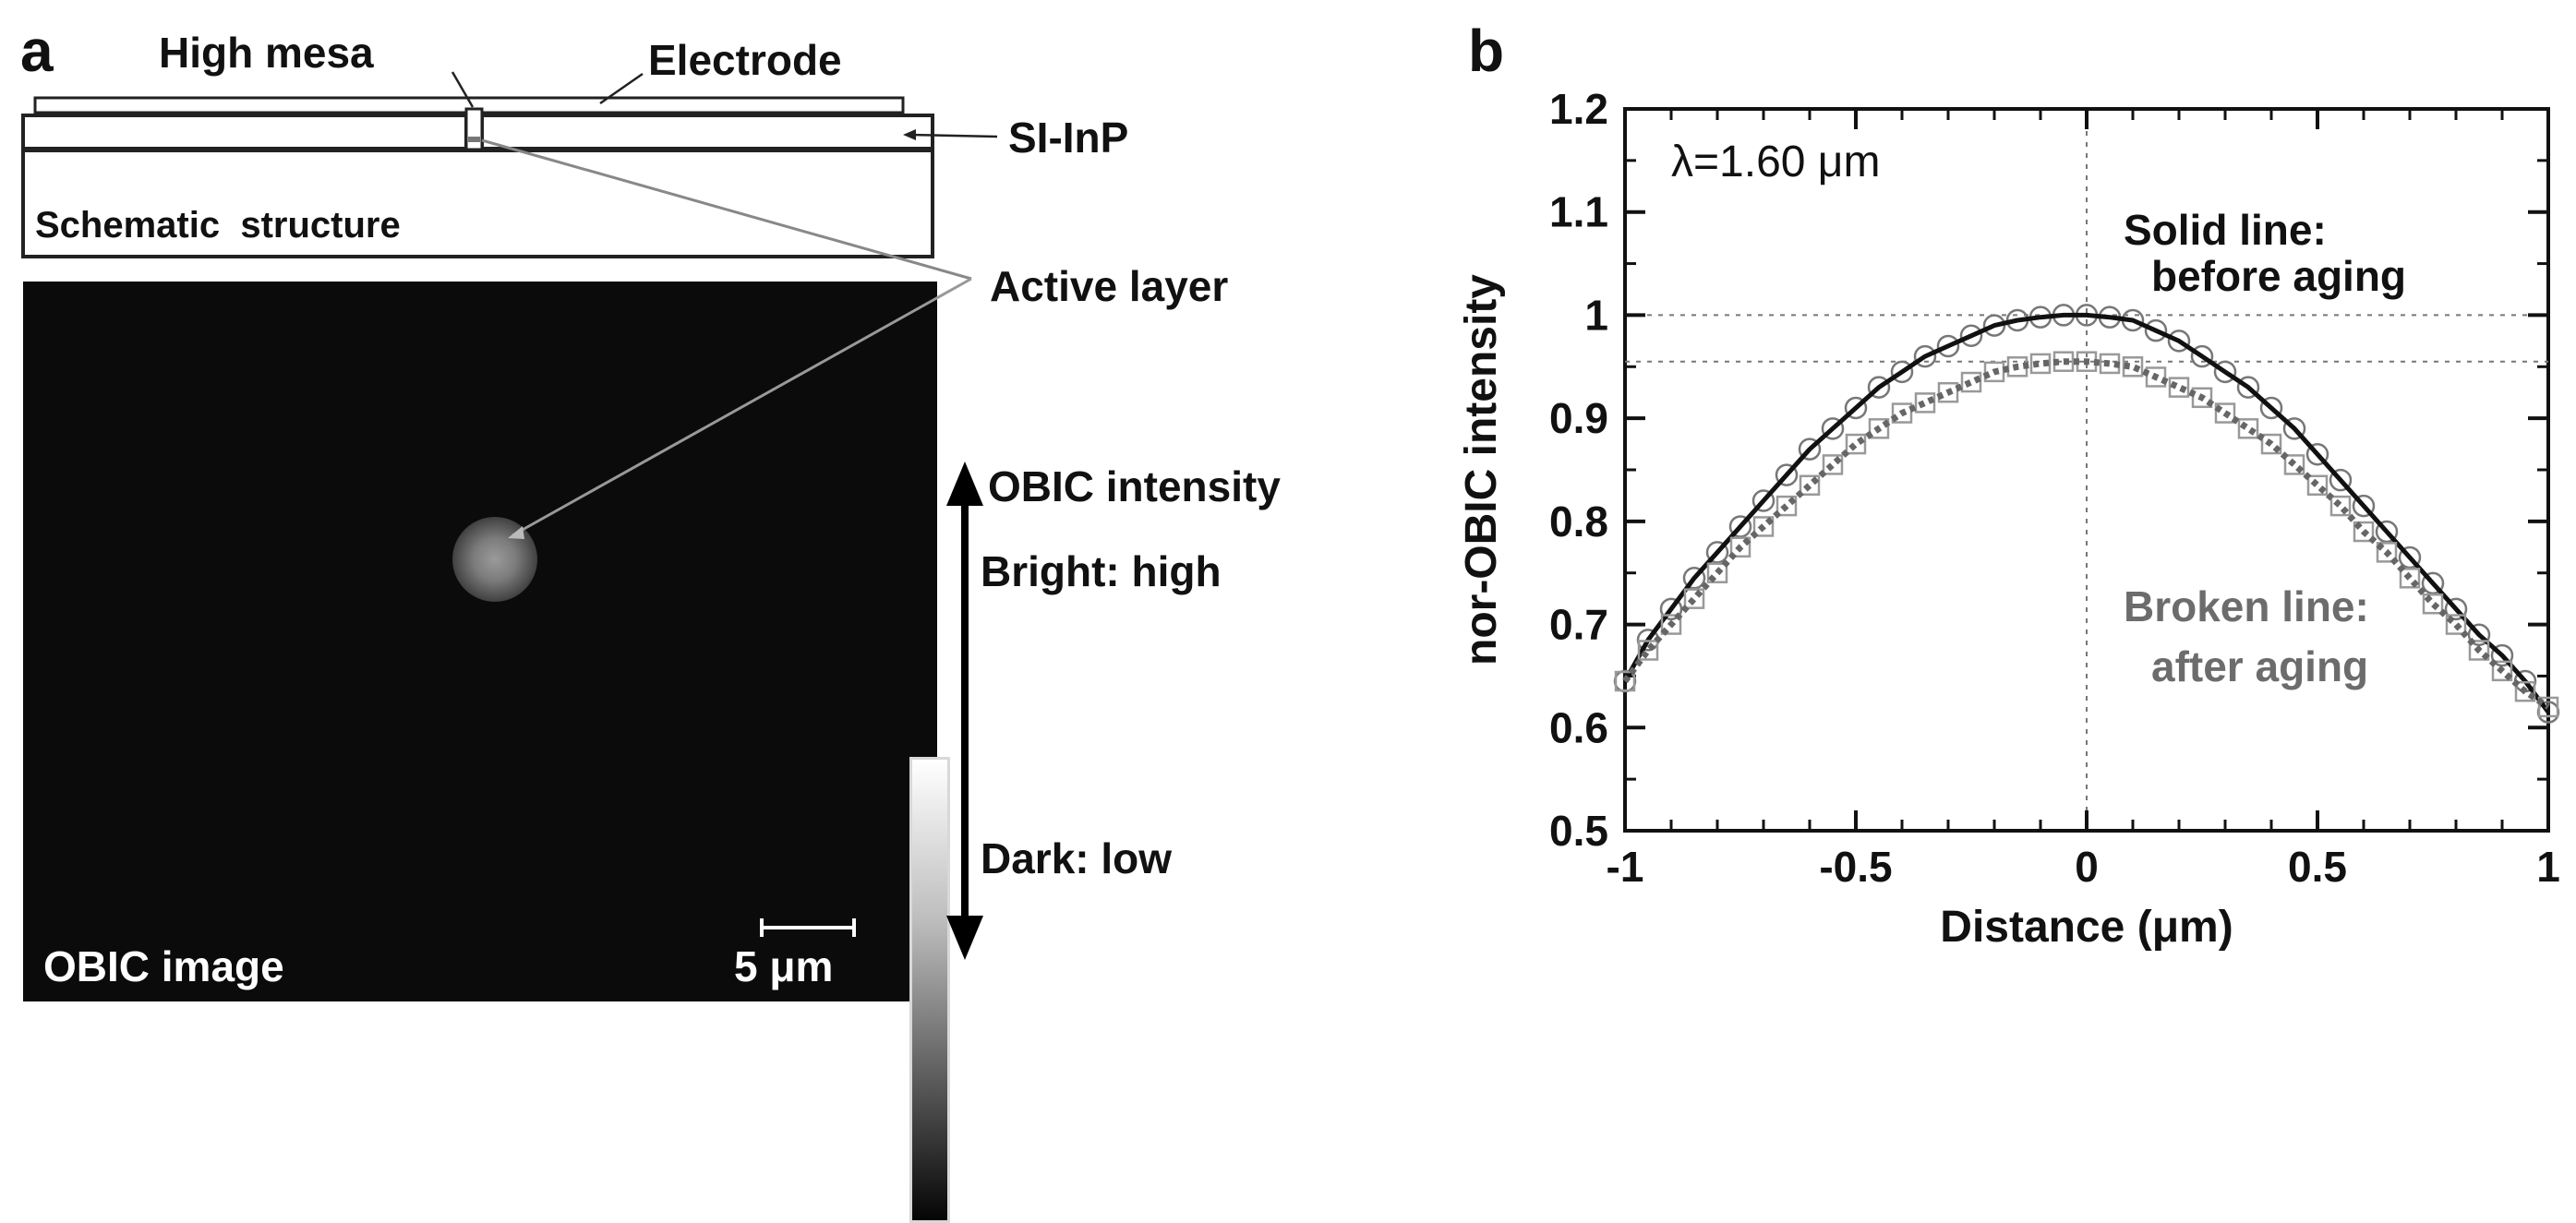 This screenshot has width=2576, height=1223. I want to click on label-solid-line-1: Solid line:, so click(2225, 230).